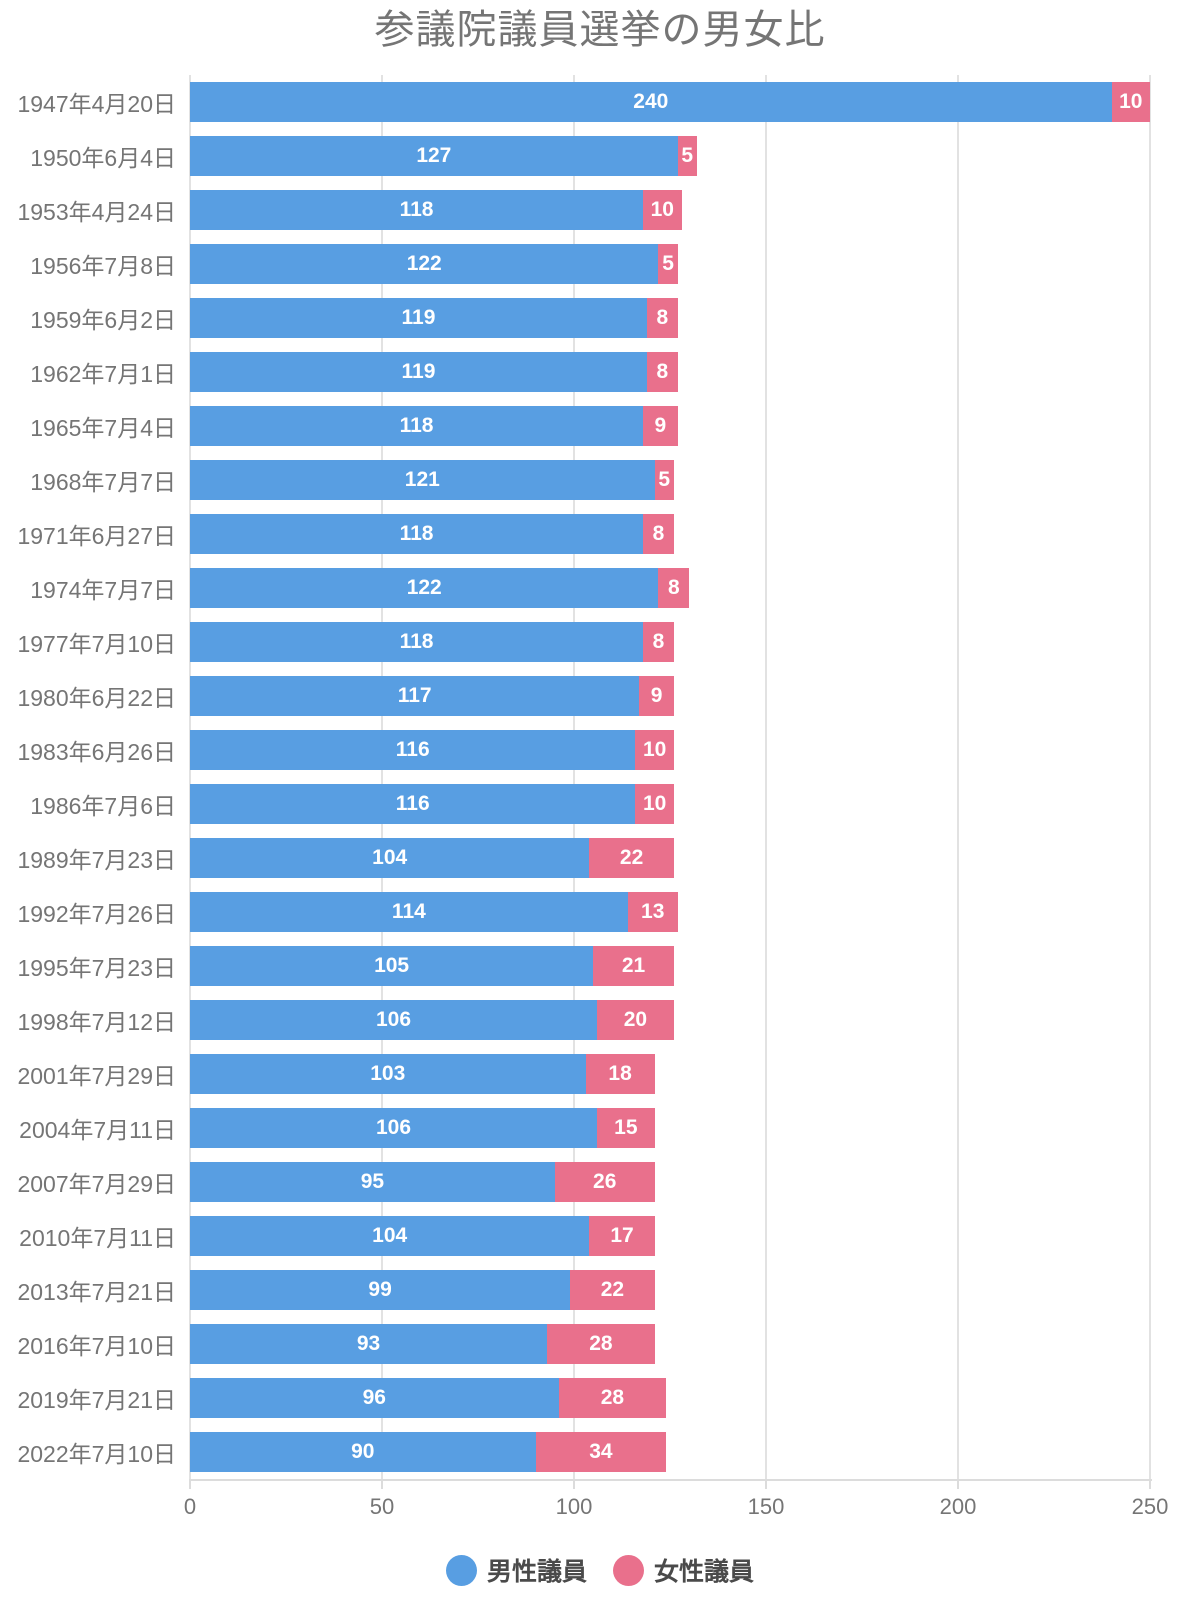 This screenshot has width=1200, height=1600. What do you see at coordinates (516, 1570) in the screenshot?
I see `legend-item-male: 男性議員` at bounding box center [516, 1570].